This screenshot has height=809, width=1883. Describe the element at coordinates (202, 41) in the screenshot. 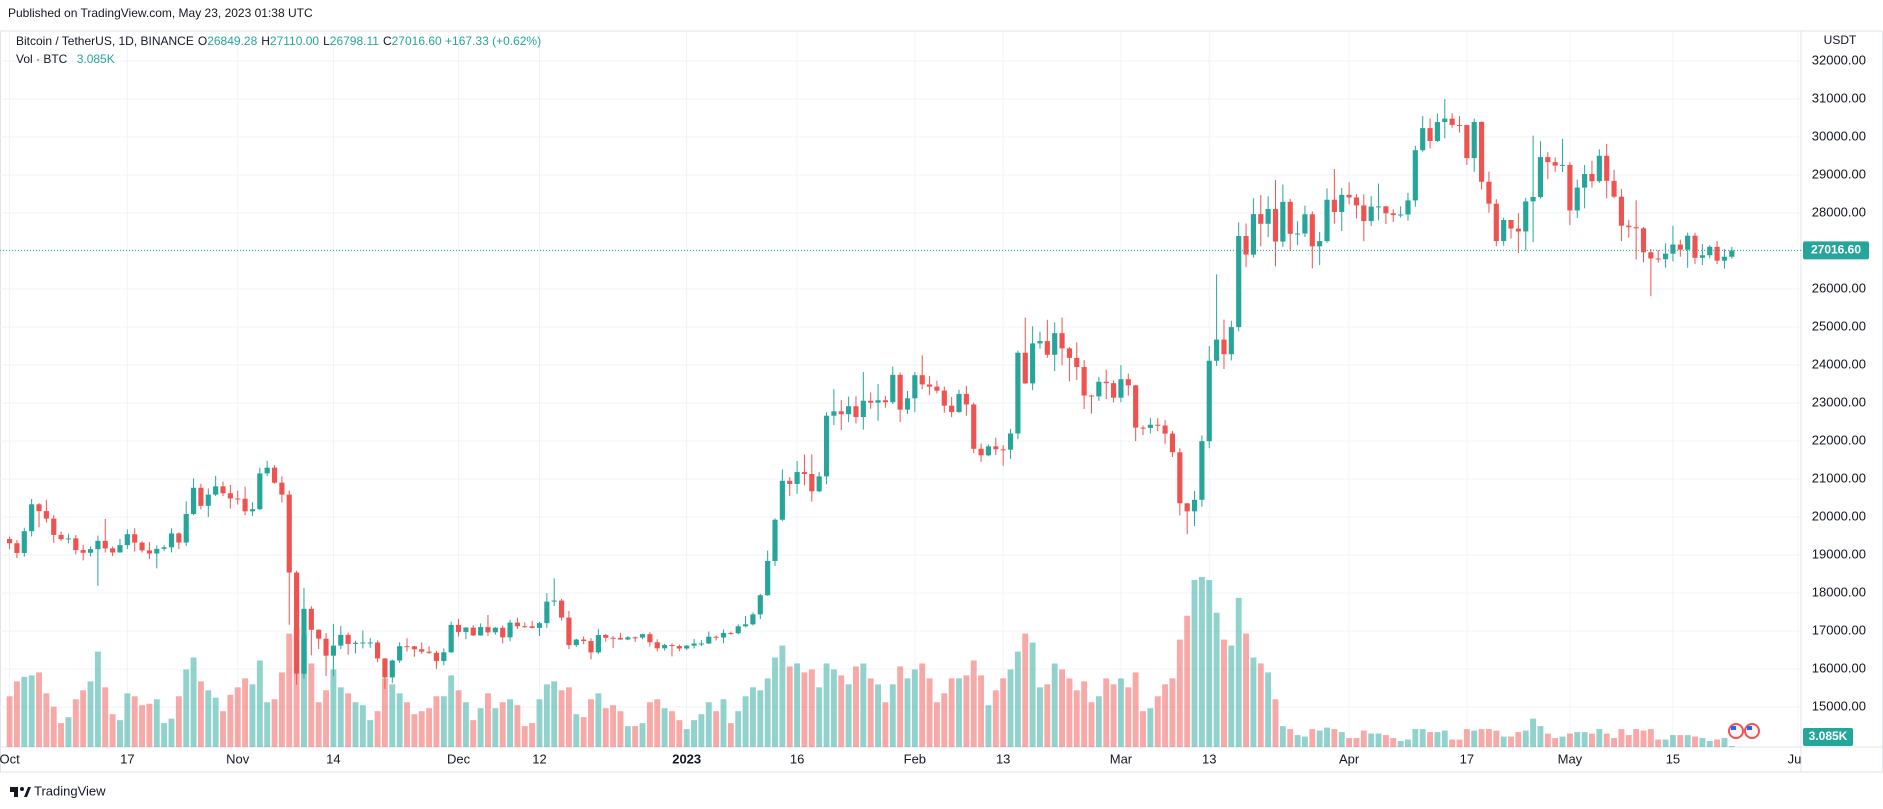

I see `ohlc-key: O` at that location.